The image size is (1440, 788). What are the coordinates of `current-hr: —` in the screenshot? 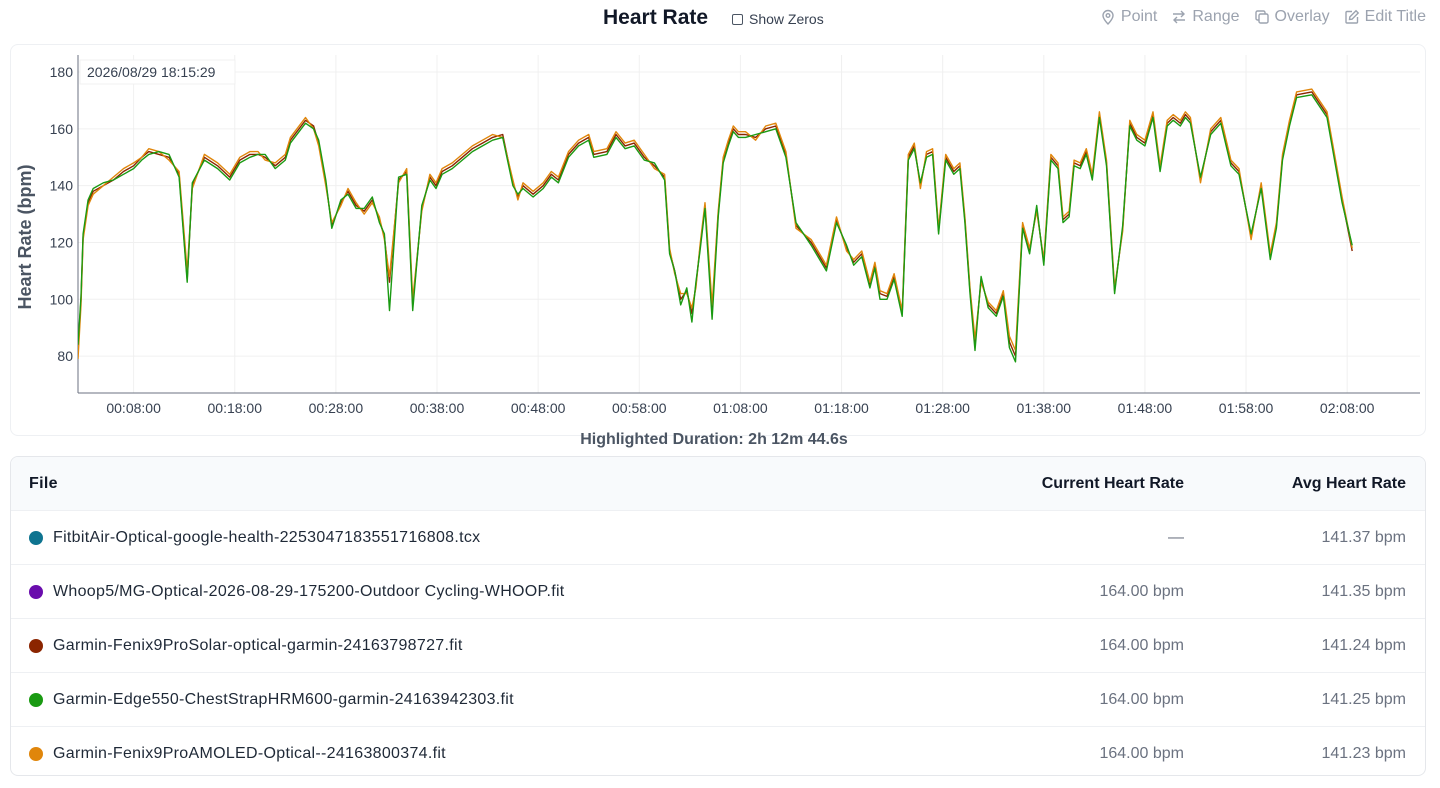 It's located at (1176, 537).